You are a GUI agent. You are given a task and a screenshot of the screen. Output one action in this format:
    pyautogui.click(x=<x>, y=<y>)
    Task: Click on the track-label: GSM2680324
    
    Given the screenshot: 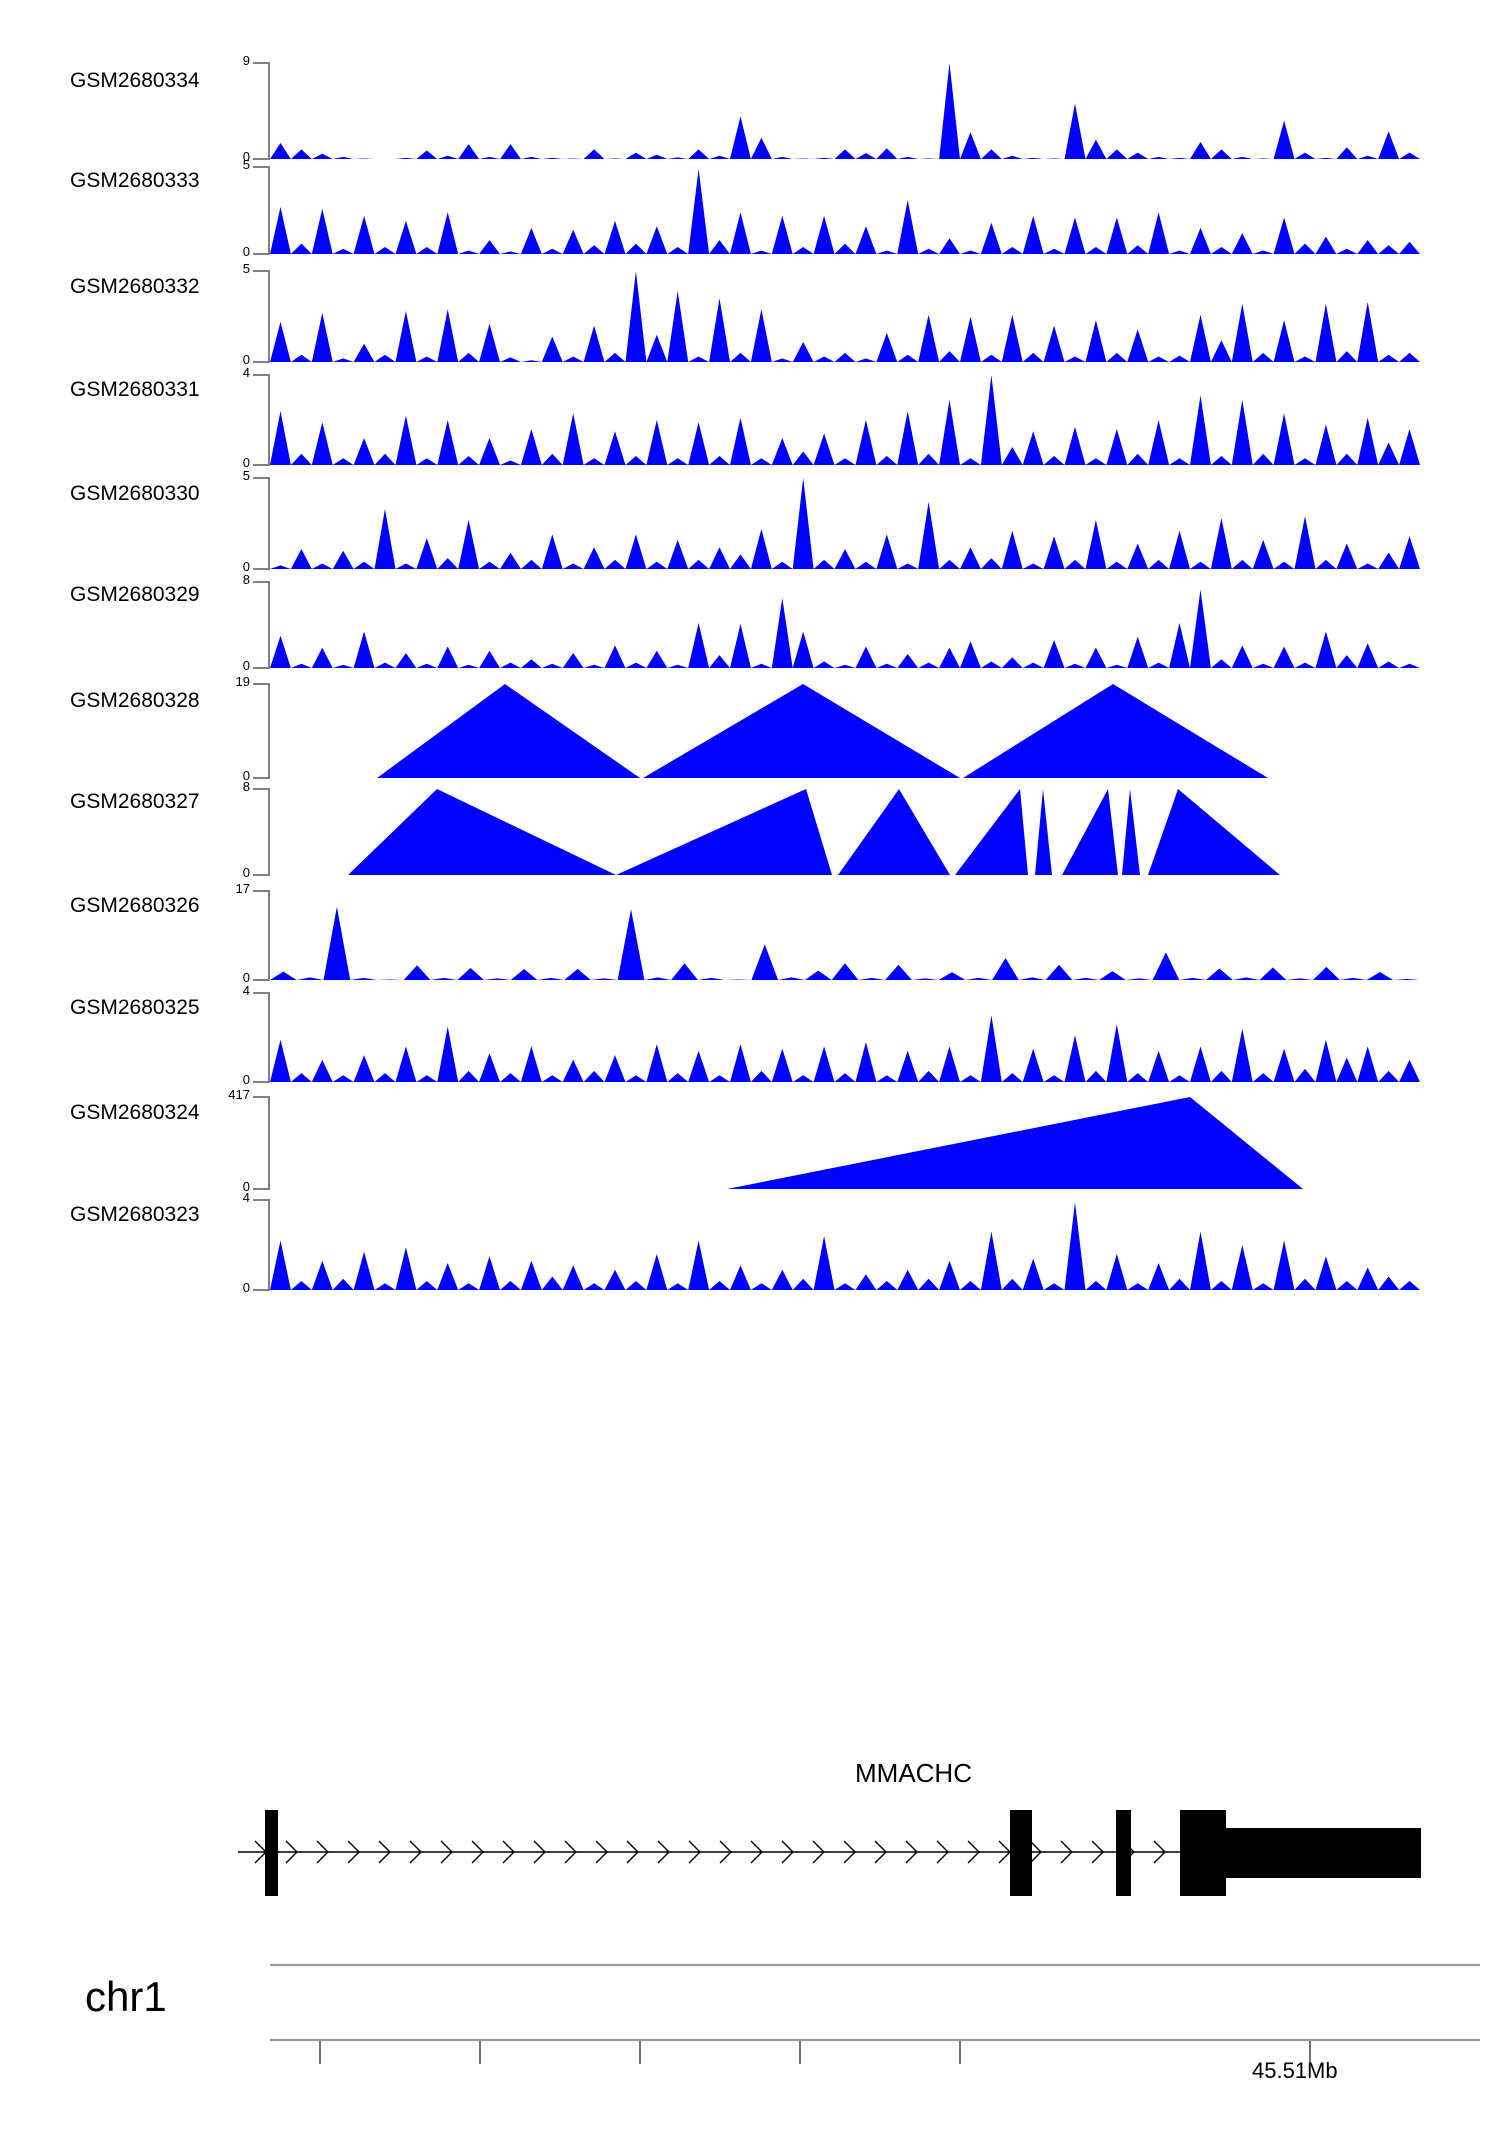 What is the action you would take?
    pyautogui.click(x=135, y=1112)
    